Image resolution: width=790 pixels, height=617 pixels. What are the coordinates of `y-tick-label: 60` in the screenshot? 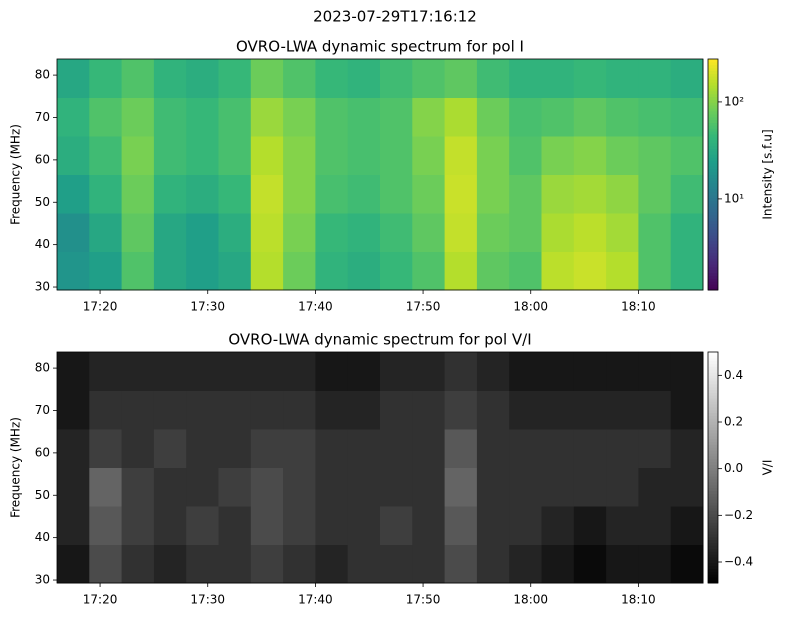 It's located at (42, 159).